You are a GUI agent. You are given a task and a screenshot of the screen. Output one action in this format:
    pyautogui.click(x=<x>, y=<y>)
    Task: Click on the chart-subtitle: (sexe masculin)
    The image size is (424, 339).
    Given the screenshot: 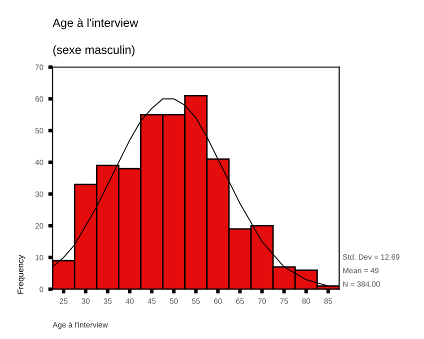 What is the action you would take?
    pyautogui.click(x=94, y=50)
    